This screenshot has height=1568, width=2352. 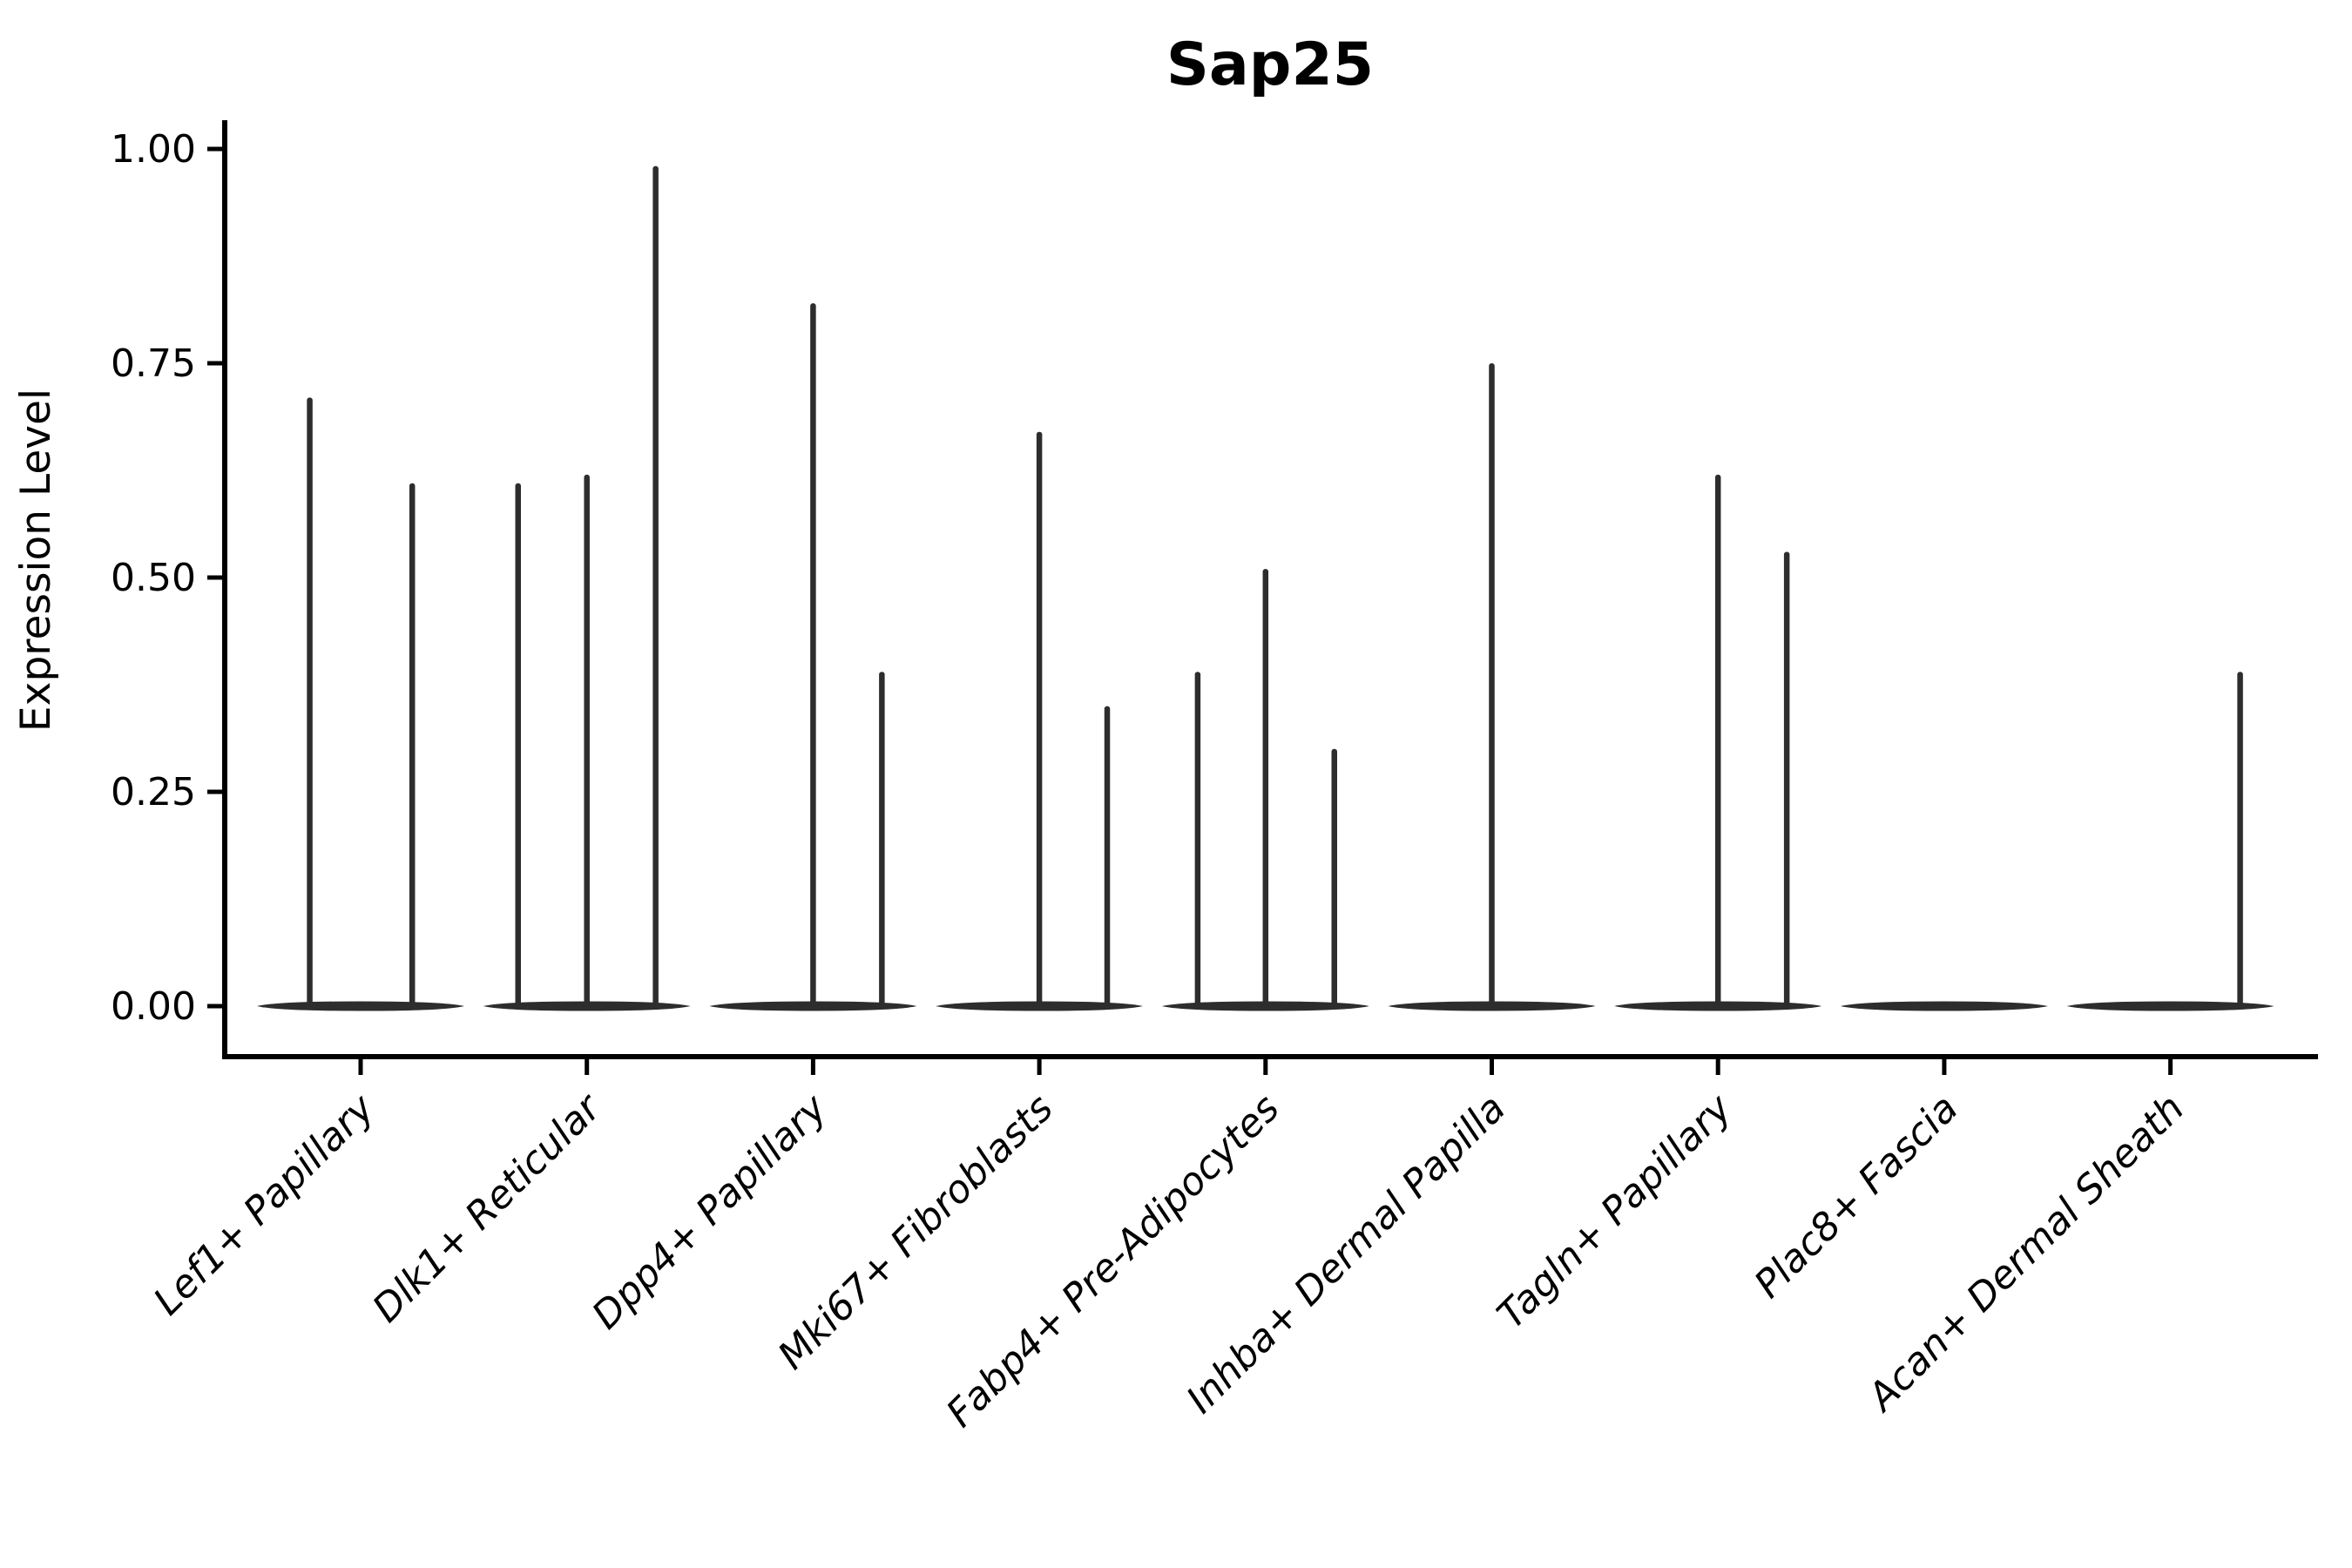 I want to click on y-tick-label: 0.00, so click(x=153, y=1006).